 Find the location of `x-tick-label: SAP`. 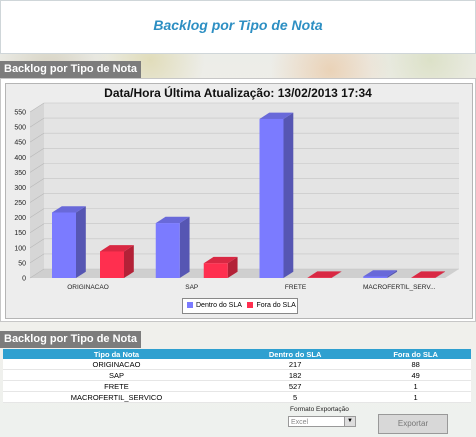

x-tick-label: SAP is located at coordinates (191, 287).